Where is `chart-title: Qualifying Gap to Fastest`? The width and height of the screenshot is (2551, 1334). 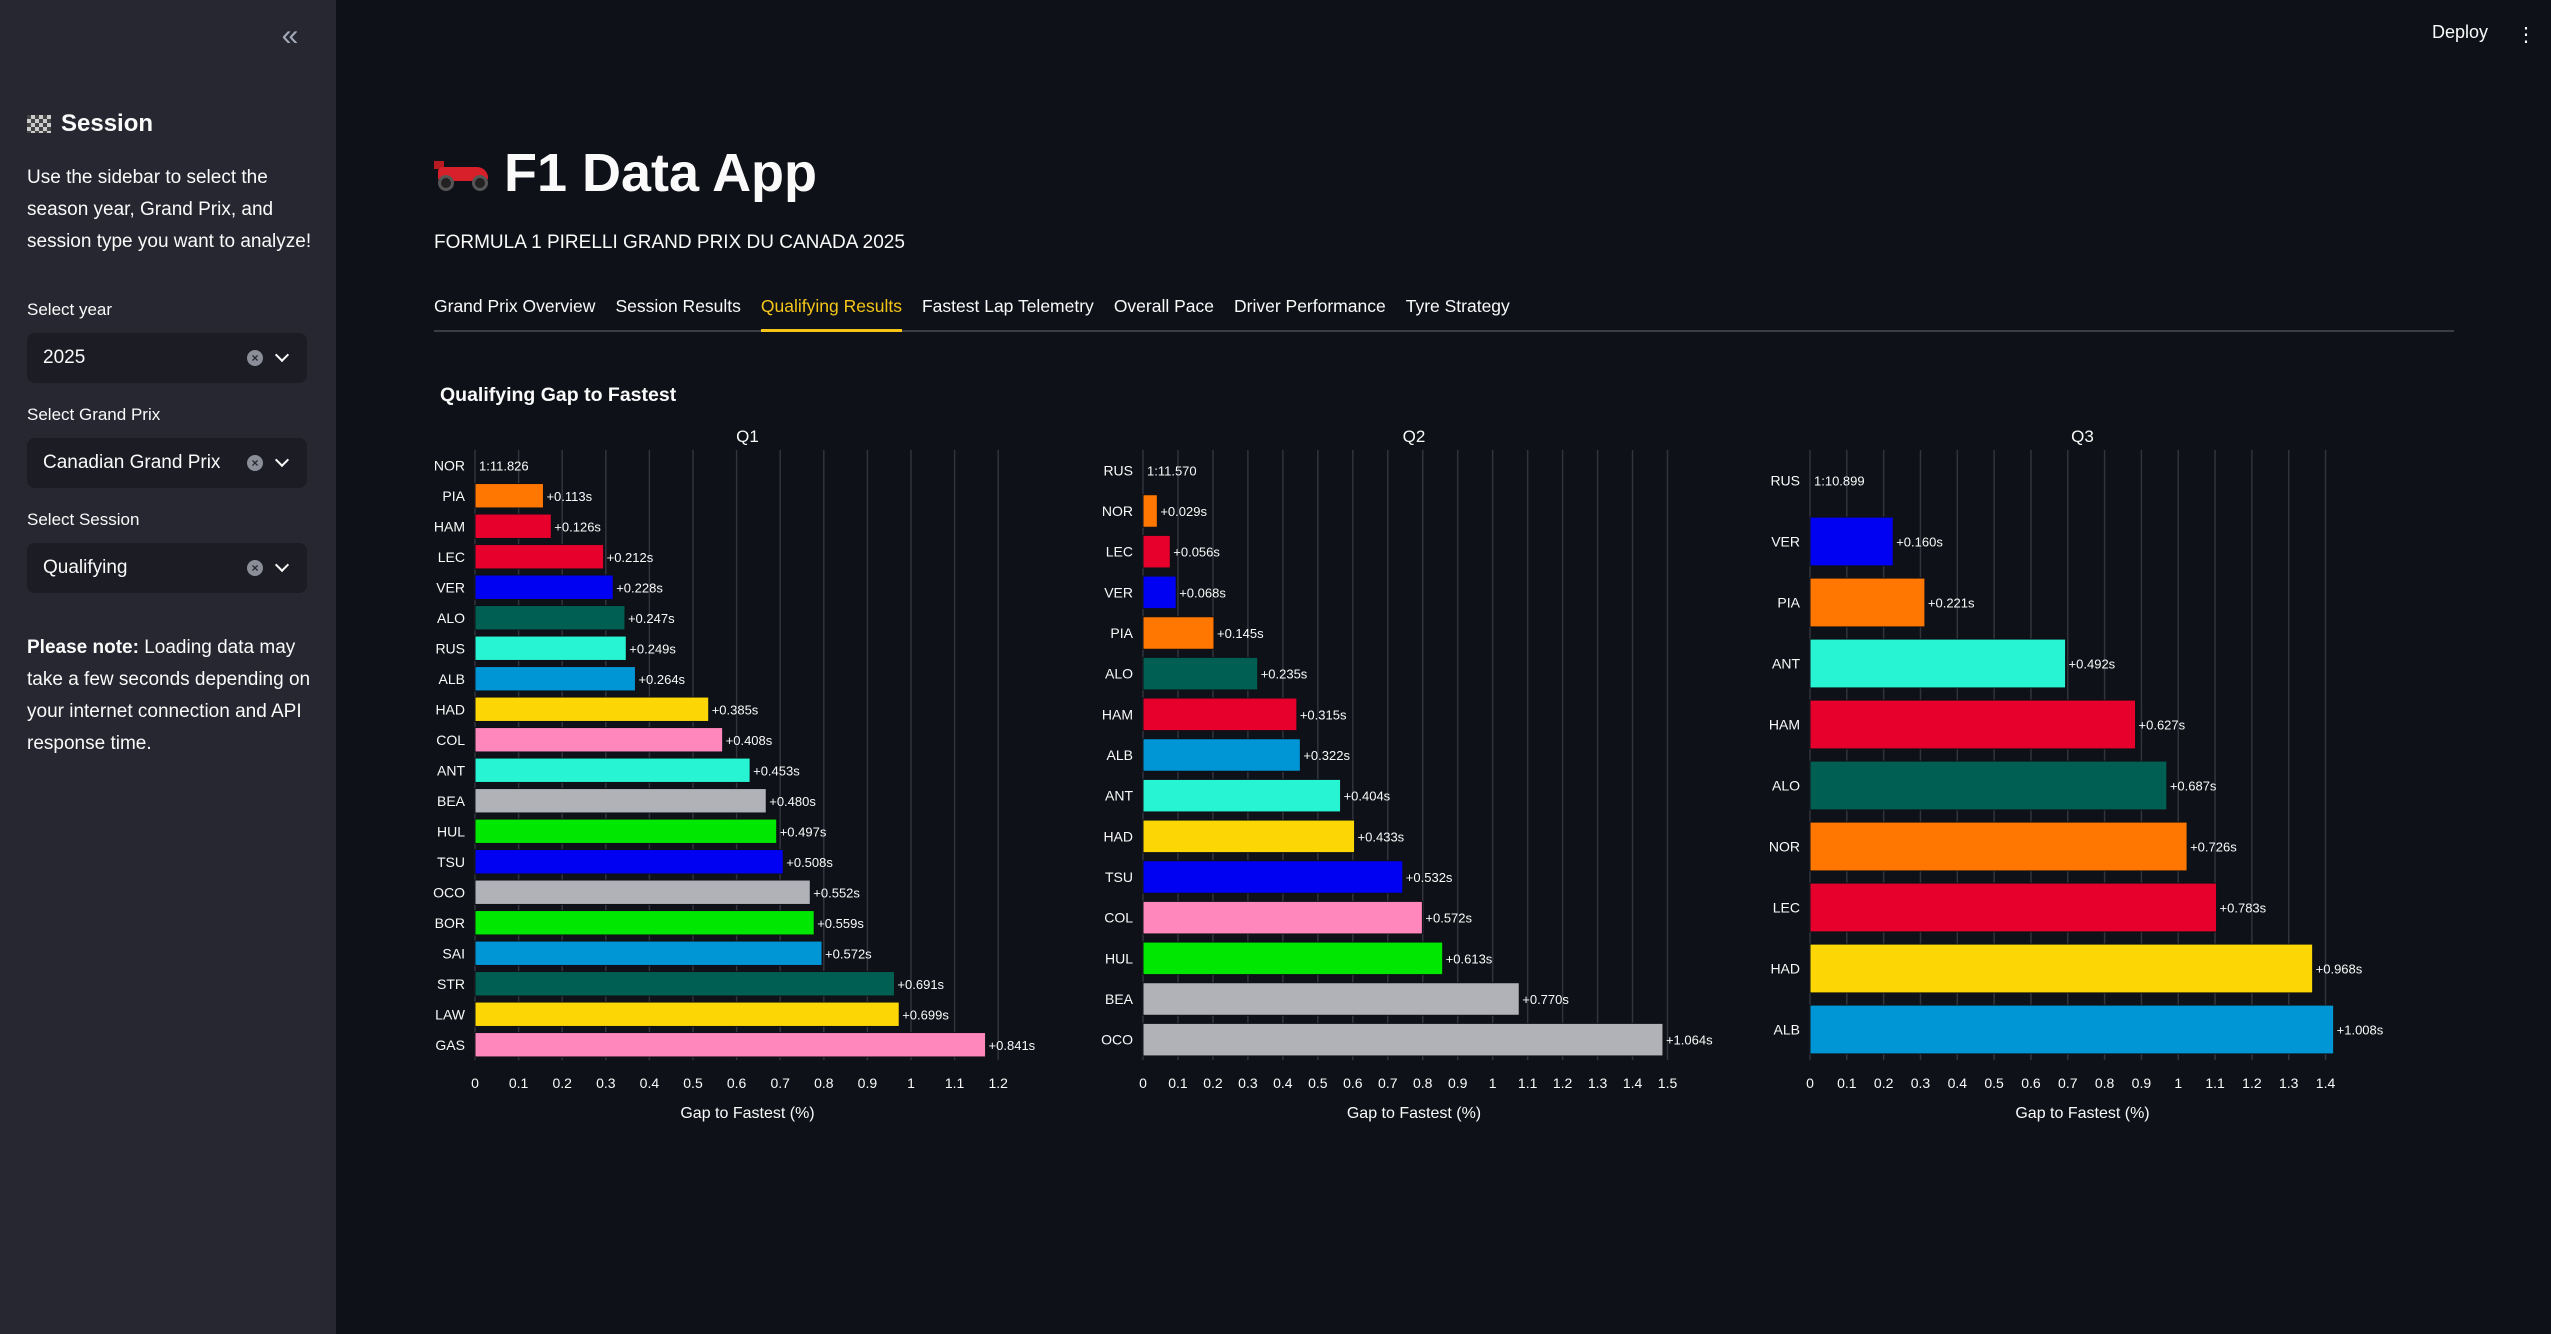
chart-title: Qualifying Gap to Fastest is located at coordinates (558, 395).